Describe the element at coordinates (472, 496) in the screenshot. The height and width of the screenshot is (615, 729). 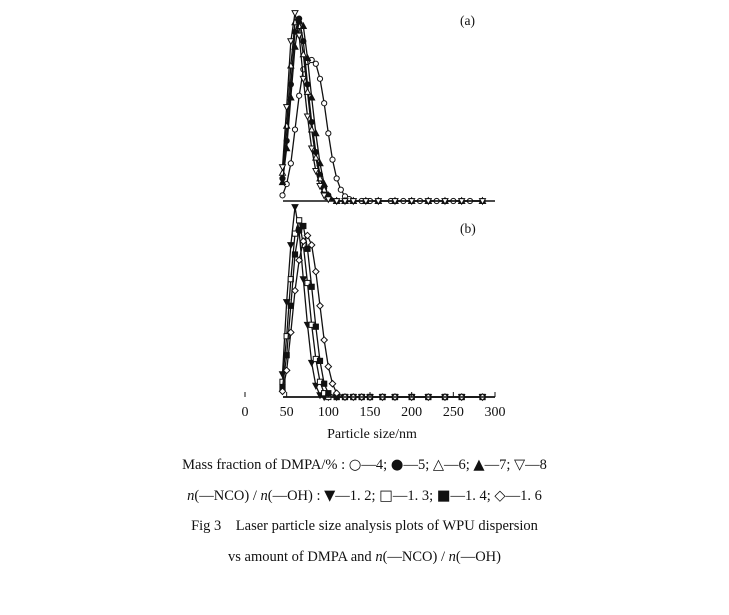
I see `legend-entry-label: —1. 4;` at that location.